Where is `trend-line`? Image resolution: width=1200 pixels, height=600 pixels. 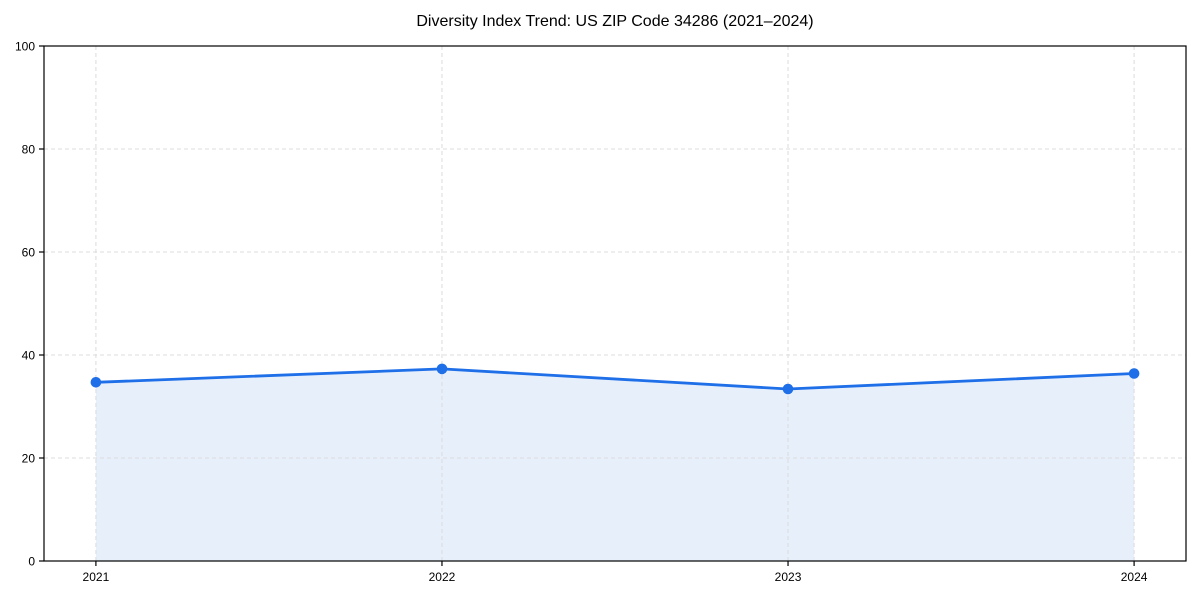
trend-line is located at coordinates (615, 379).